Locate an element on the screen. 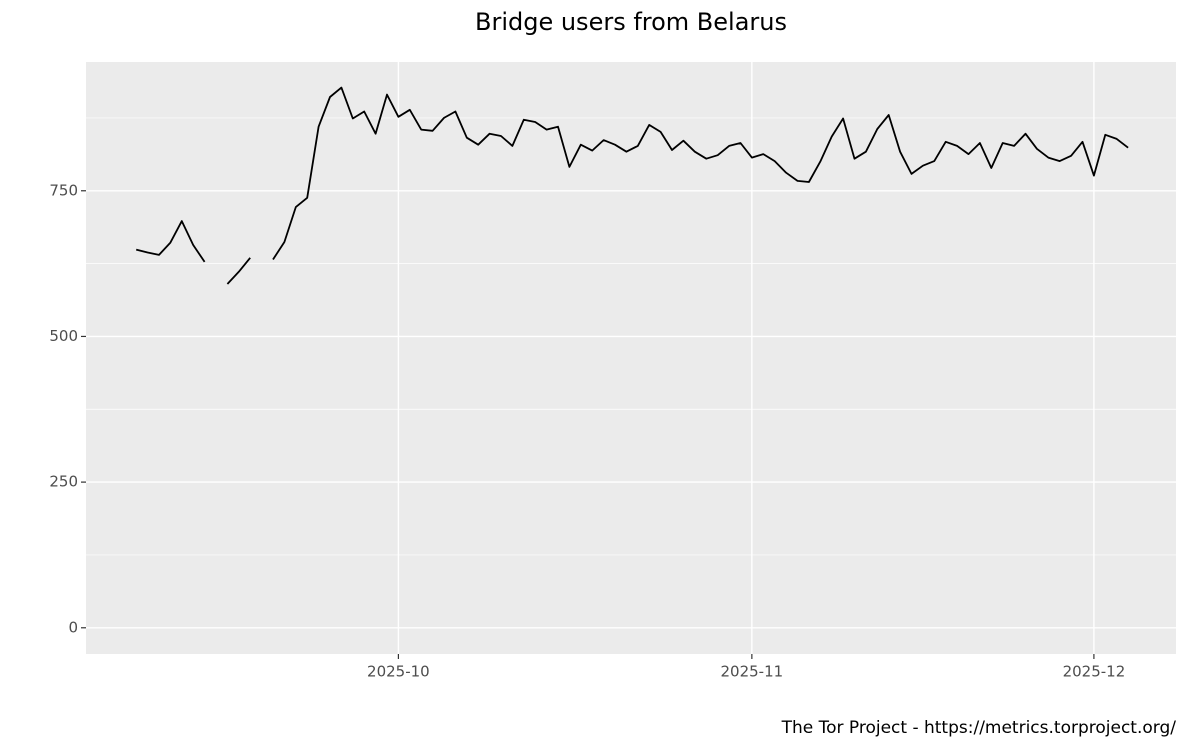  x-tick-label: 2025-12 is located at coordinates (1094, 672).